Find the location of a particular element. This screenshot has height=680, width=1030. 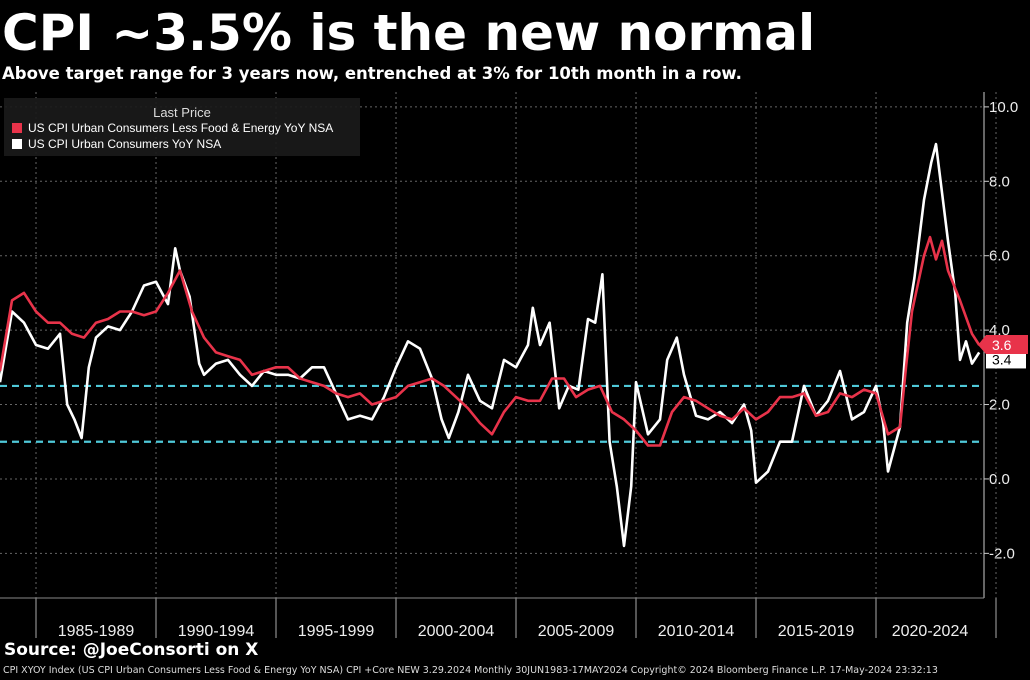

legend-box is located at coordinates (182, 127).